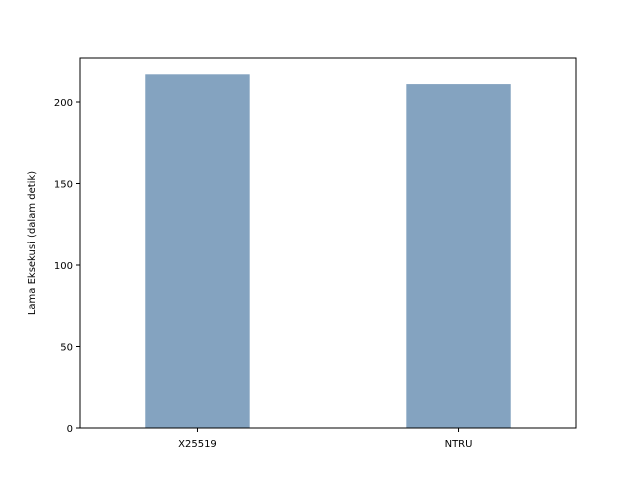 The image size is (640, 480). What do you see at coordinates (32, 243) in the screenshot?
I see `y-axis-label: Lama Eksekusi (dalam detik)` at bounding box center [32, 243].